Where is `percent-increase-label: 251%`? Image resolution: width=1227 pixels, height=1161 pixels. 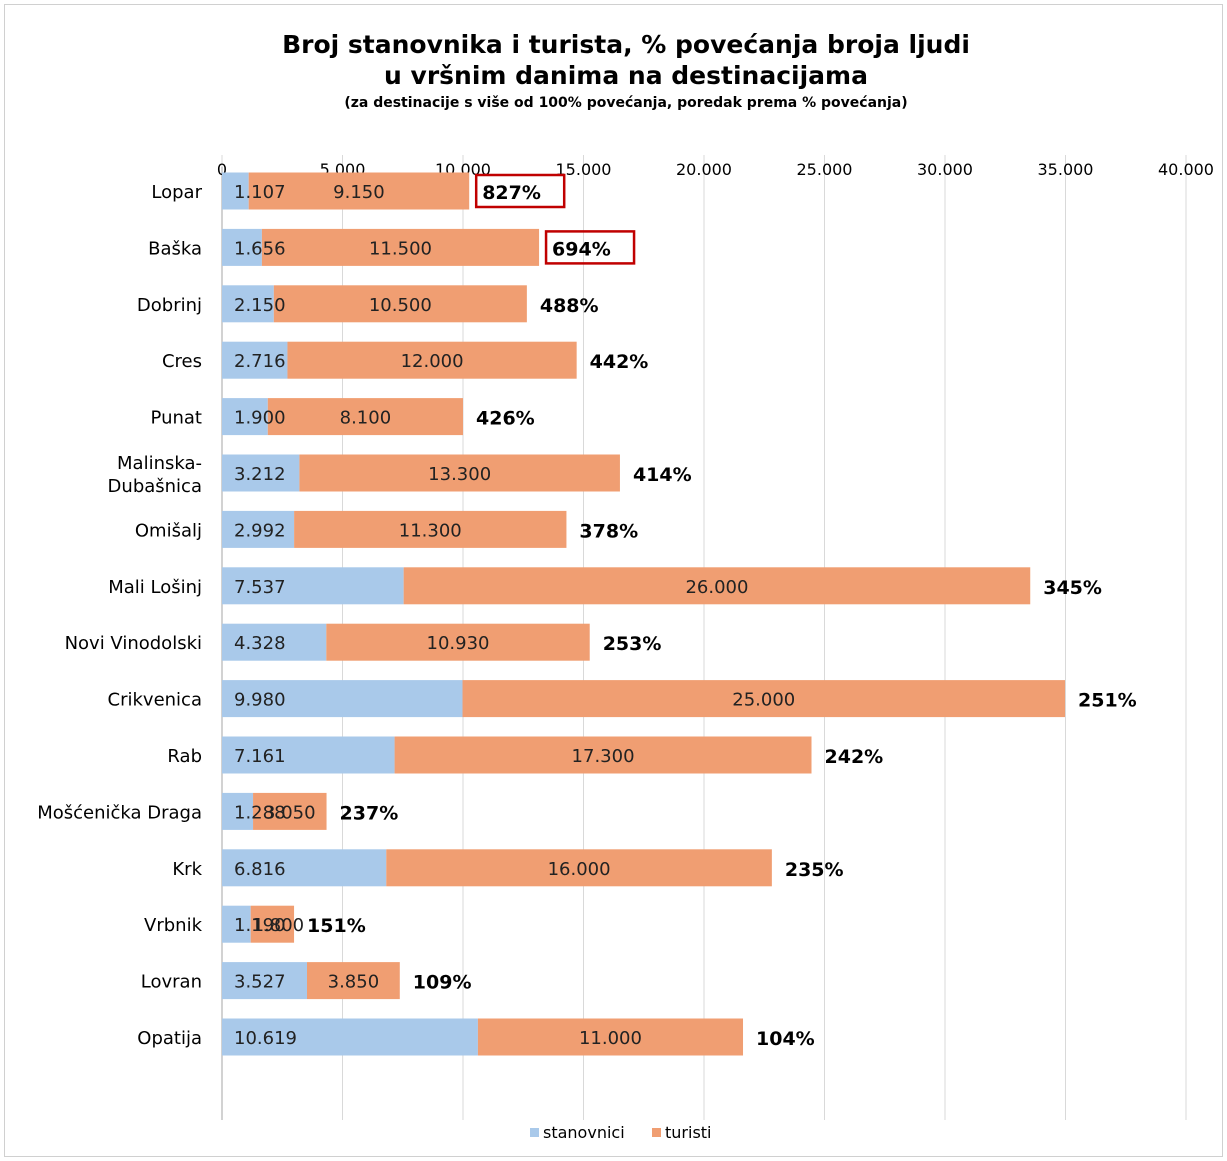
percent-increase-label: 251% is located at coordinates (1107, 701).